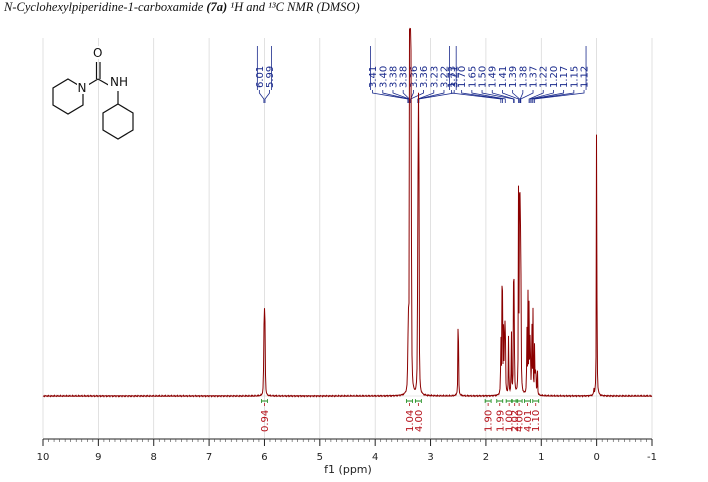 Image resolution: width=708 pixels, height=482 pixels. Describe the element at coordinates (541, 457) in the screenshot. I see `x-tick-label: 1` at that location.